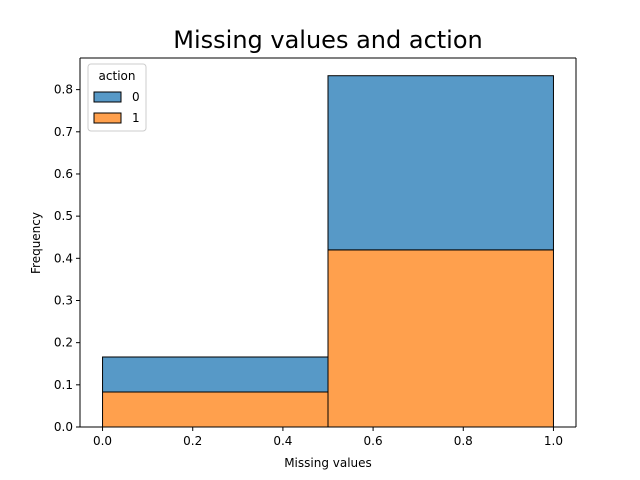 Image resolution: width=640 pixels, height=480 pixels. Describe the element at coordinates (463, 441) in the screenshot. I see `x-tick-label: 0.8` at that location.